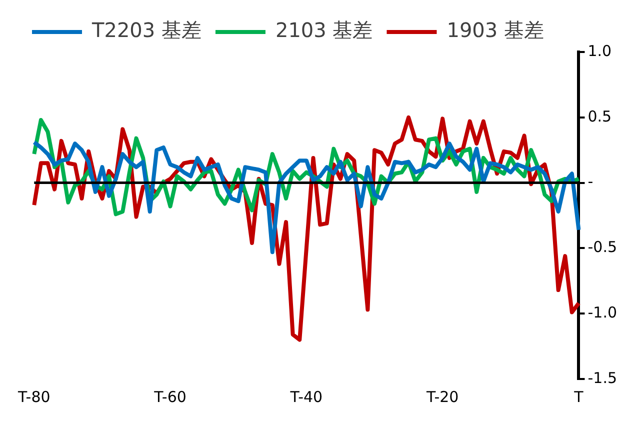 The image size is (632, 425). What do you see at coordinates (324, 30) in the screenshot?
I see `legend-label: 2103 基差` at bounding box center [324, 30].